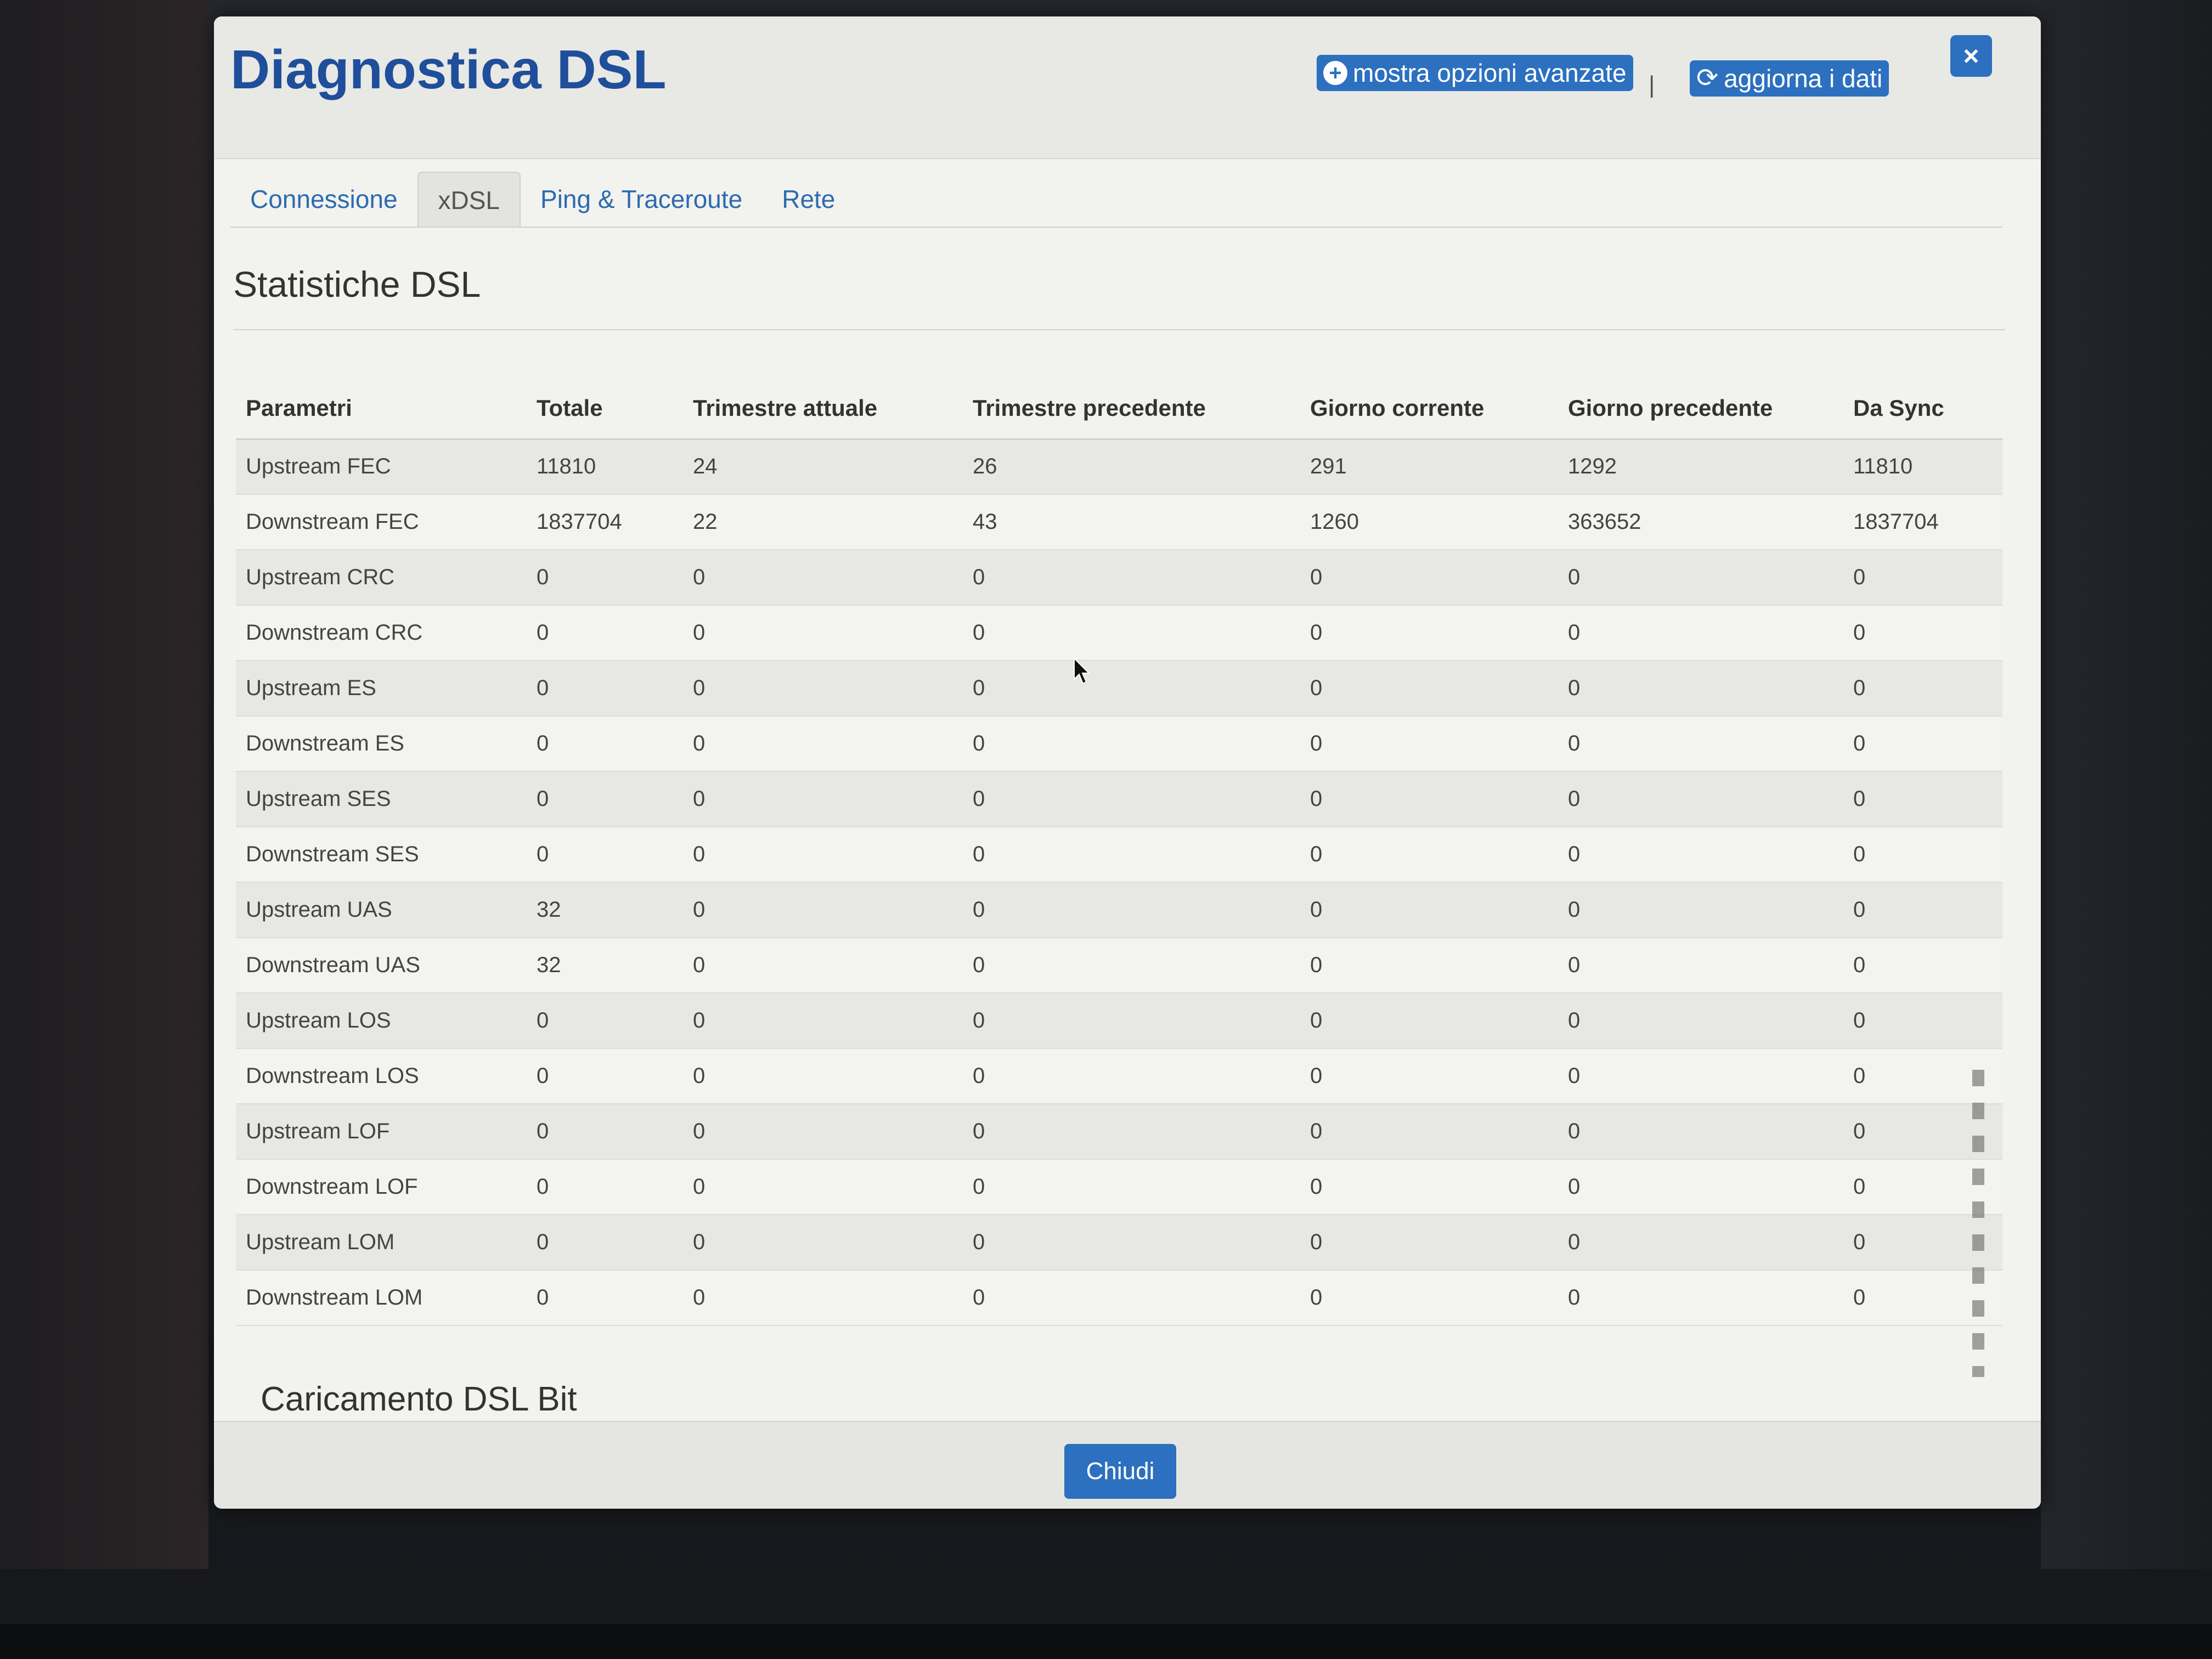  I want to click on plus-circle-icon: +, so click(1335, 73).